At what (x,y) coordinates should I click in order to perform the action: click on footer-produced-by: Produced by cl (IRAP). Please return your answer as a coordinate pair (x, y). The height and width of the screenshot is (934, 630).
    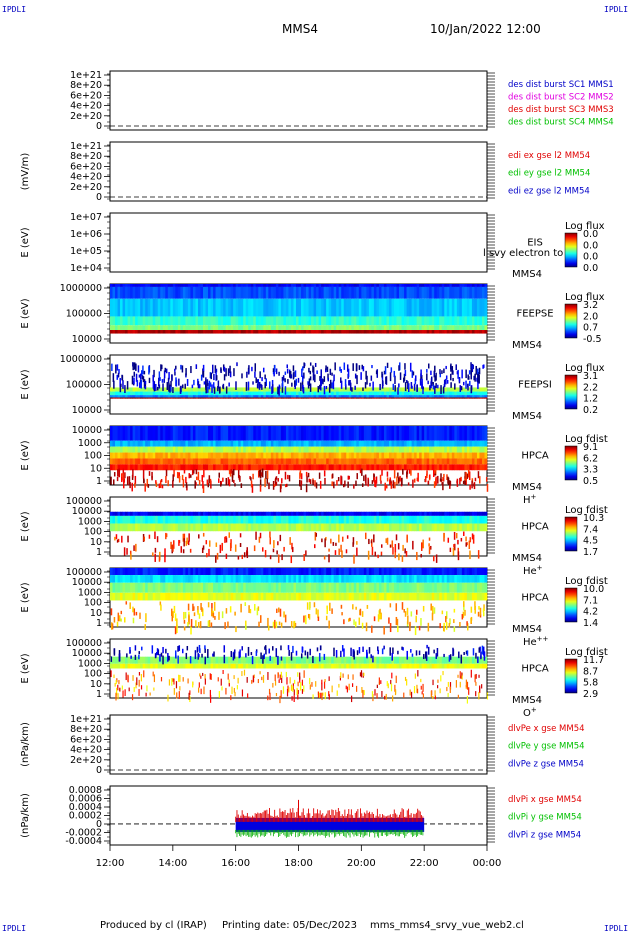
    Looking at the image, I should click on (153, 925).